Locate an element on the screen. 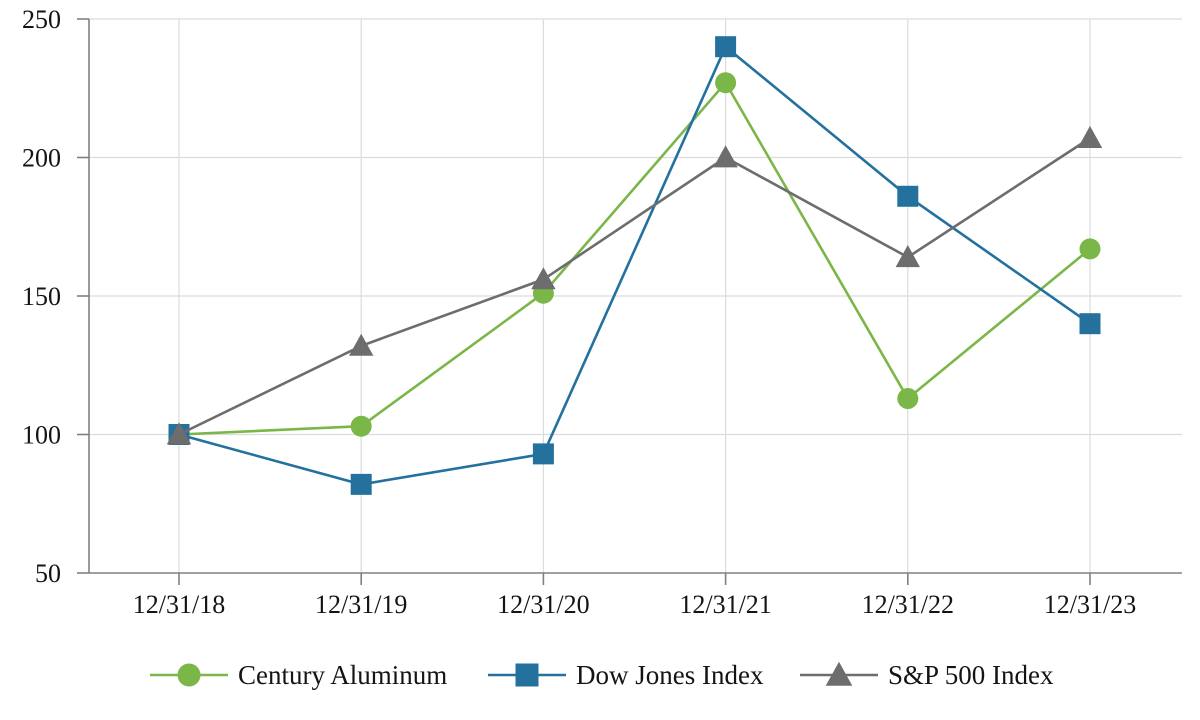 The image size is (1200, 720). y-axis-label: 200 is located at coordinates (41, 158).